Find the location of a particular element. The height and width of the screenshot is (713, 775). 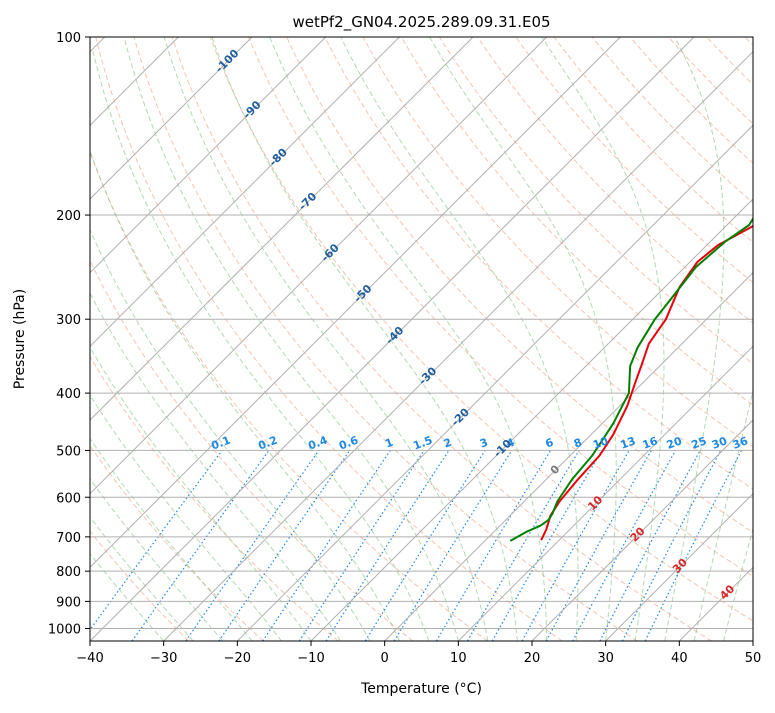

x-tick-label: 0 is located at coordinates (385, 658).